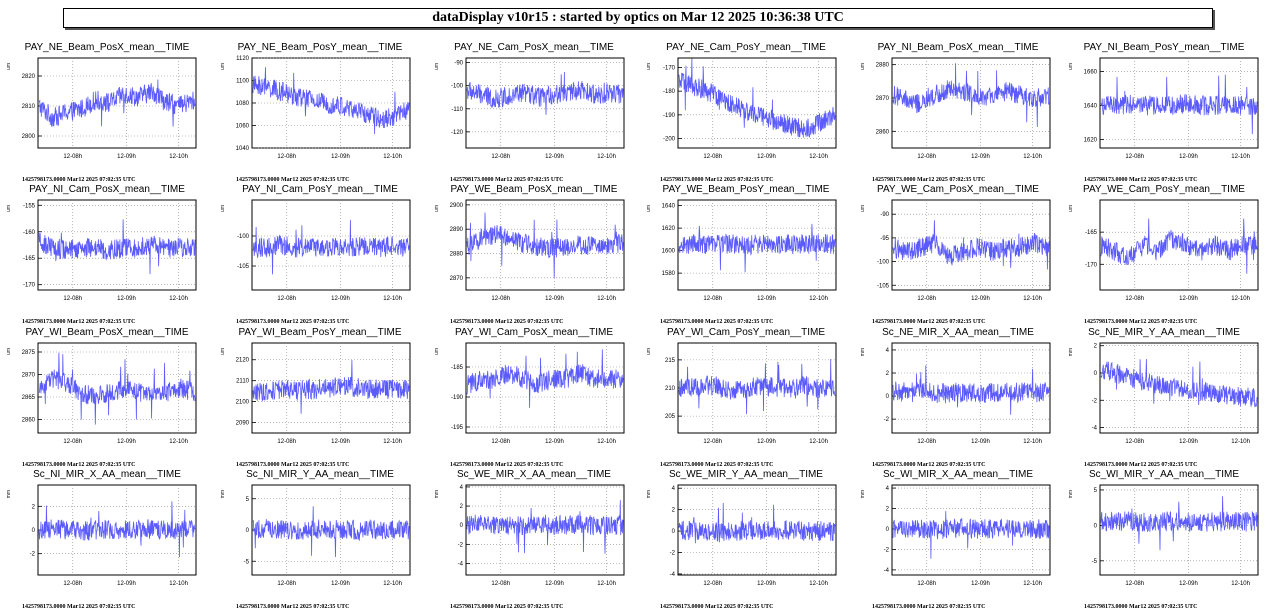 The image size is (1276, 610). What do you see at coordinates (29, 398) in the screenshot?
I see `y-tick-label: 2865` at bounding box center [29, 398].